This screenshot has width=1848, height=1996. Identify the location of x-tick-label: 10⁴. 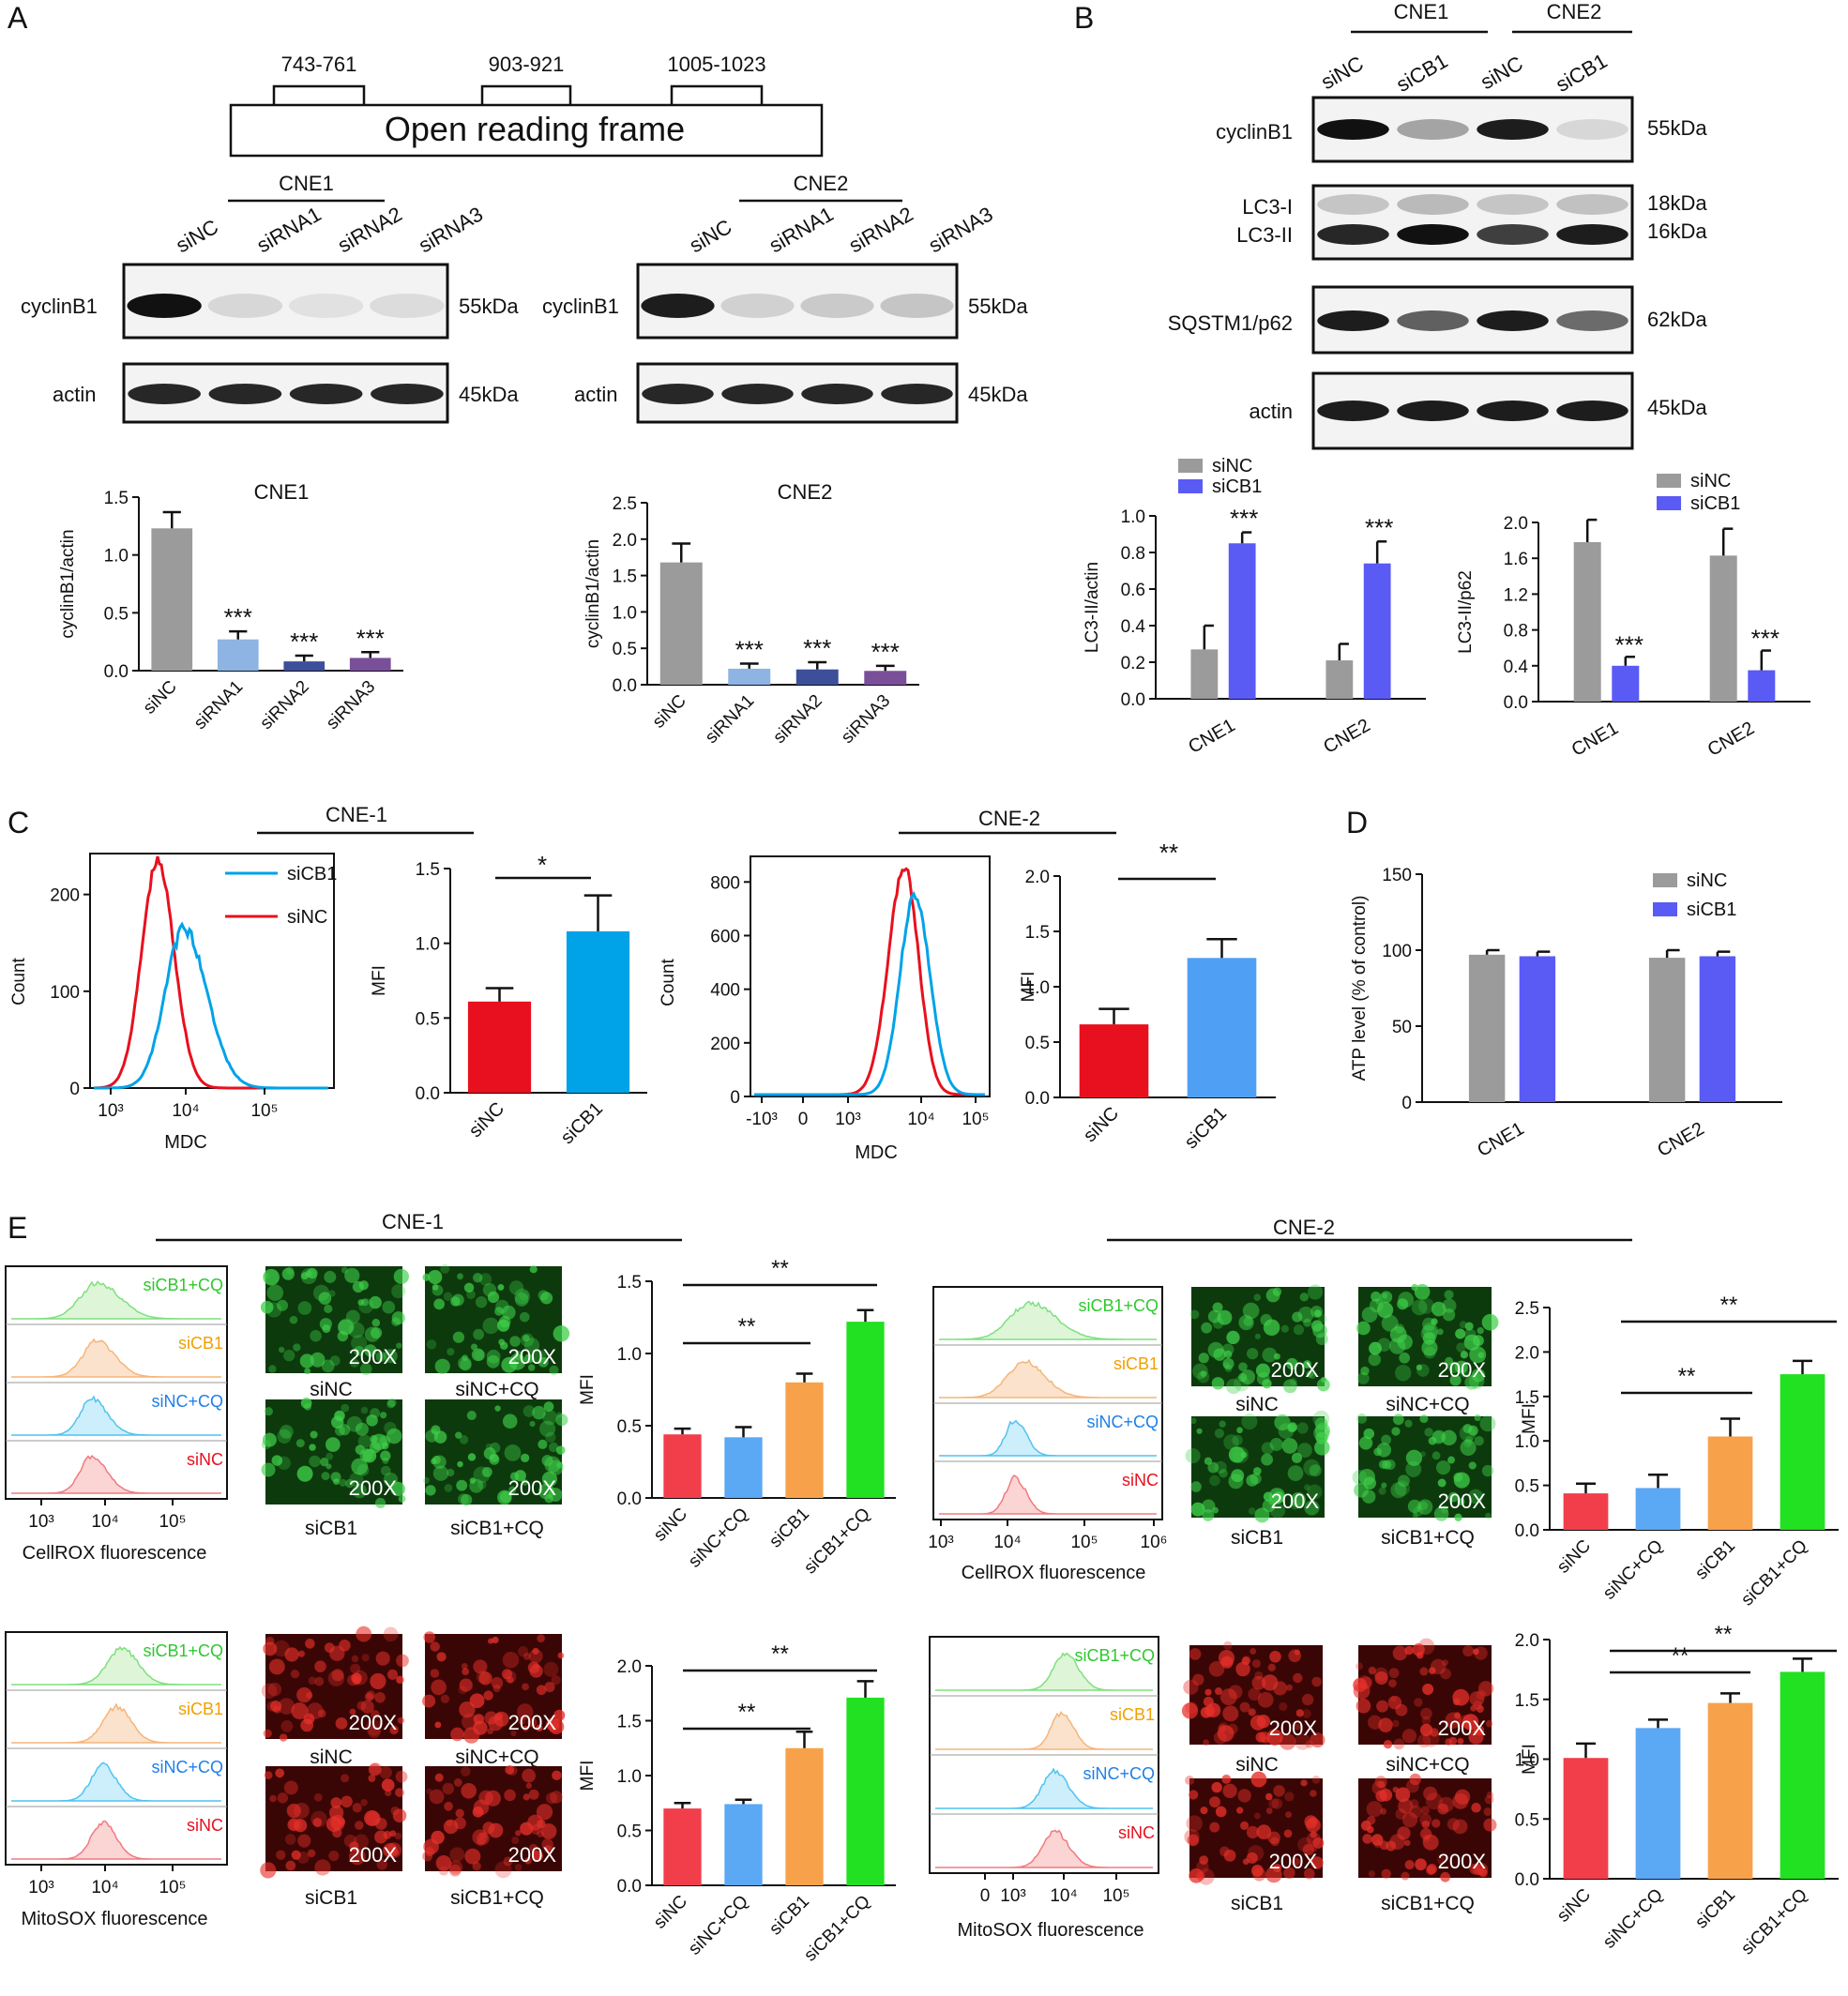
(104, 1522).